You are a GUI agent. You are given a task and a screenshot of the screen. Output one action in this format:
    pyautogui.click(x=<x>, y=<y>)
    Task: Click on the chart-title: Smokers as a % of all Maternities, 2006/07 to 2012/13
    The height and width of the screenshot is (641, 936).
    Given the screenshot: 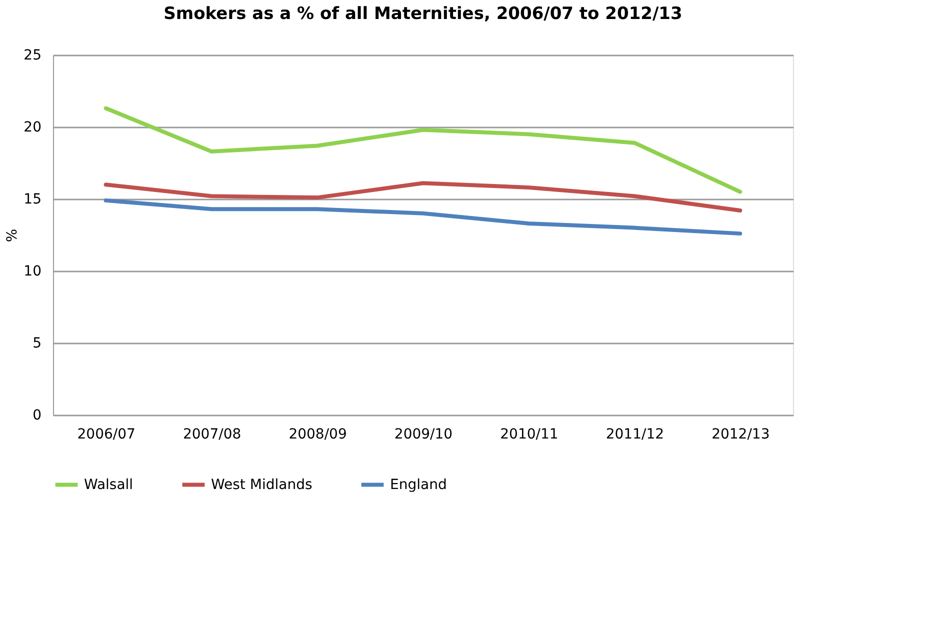 What is the action you would take?
    pyautogui.click(x=423, y=14)
    